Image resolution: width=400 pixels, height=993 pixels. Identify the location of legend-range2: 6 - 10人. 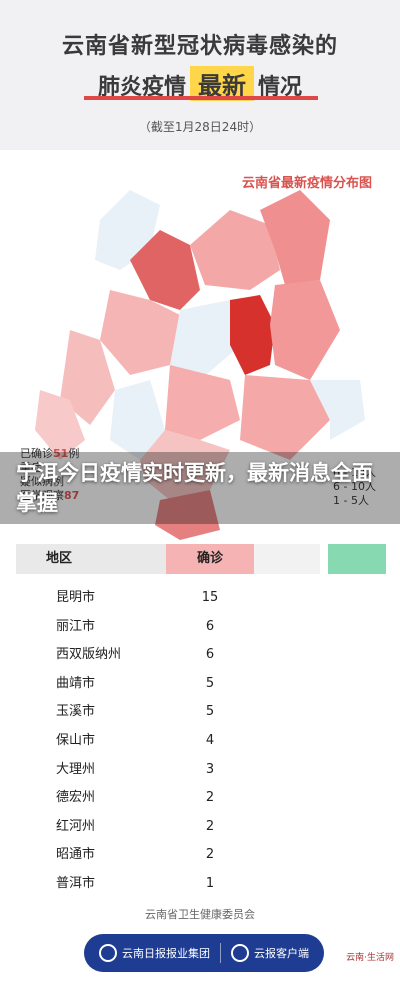
(354, 486).